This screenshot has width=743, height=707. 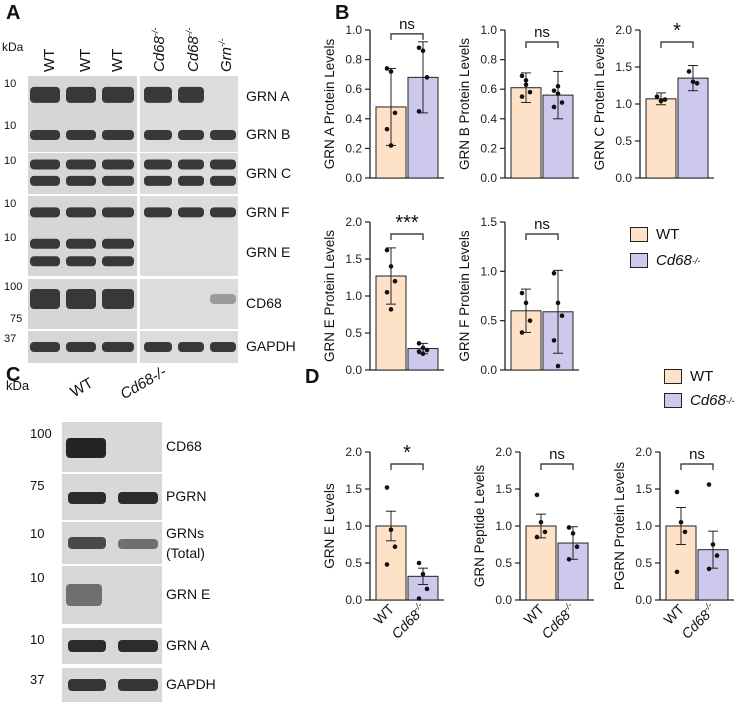 What do you see at coordinates (661, 138) in the screenshot?
I see `bar-WT` at bounding box center [661, 138].